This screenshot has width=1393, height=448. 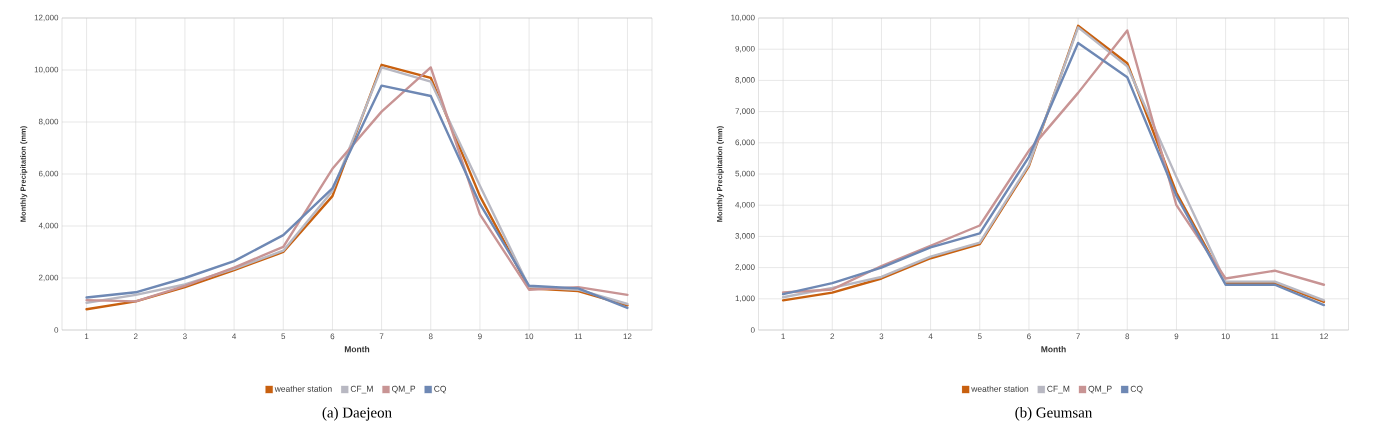 I want to click on text: (b) Geumsan, so click(x=1054, y=414).